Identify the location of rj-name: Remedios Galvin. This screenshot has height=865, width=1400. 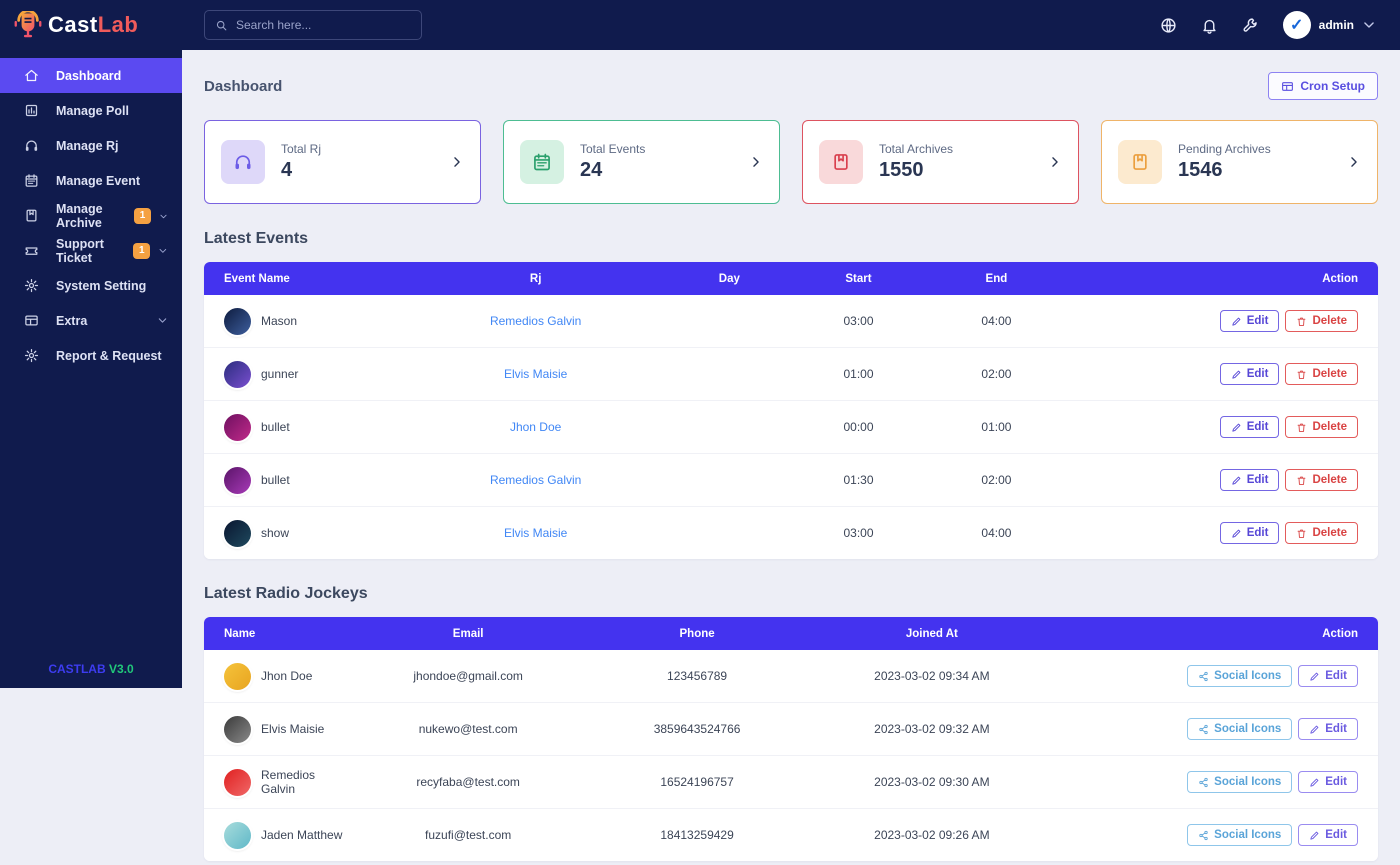
(288, 782).